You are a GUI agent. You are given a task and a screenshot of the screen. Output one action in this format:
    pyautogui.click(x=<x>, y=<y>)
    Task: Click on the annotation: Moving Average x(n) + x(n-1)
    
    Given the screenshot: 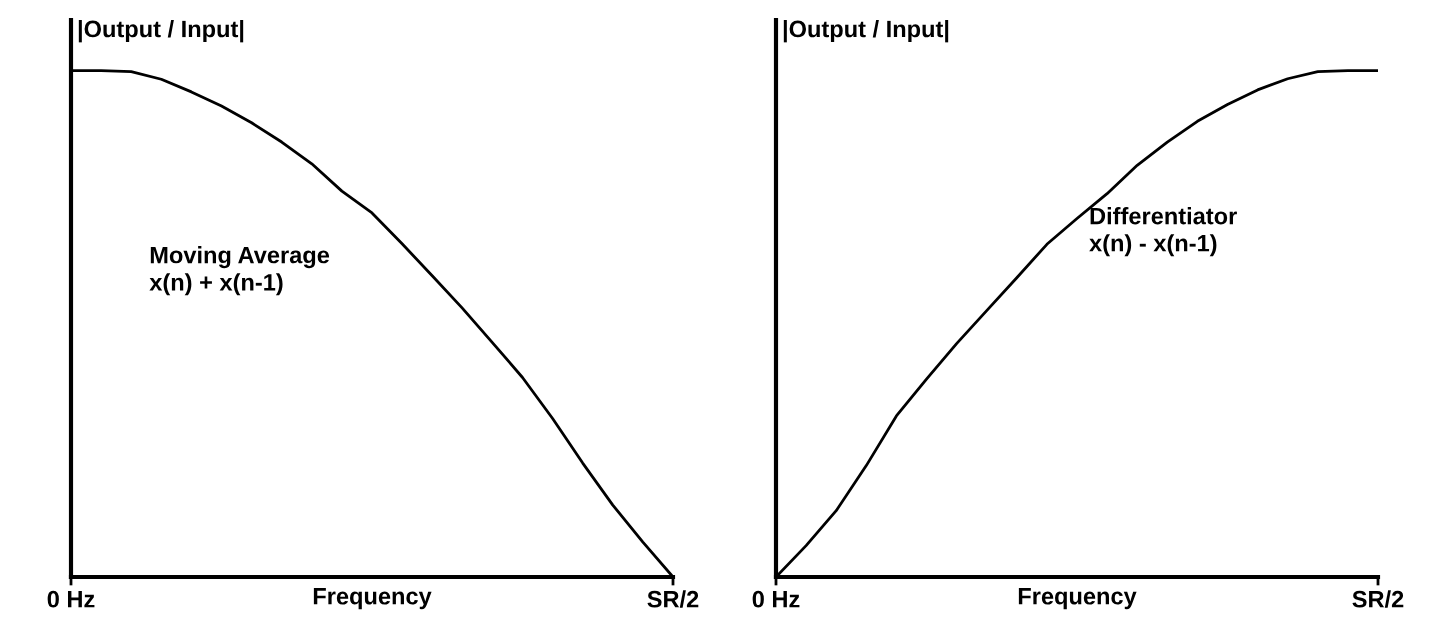 What is the action you would take?
    pyautogui.click(x=239, y=271)
    